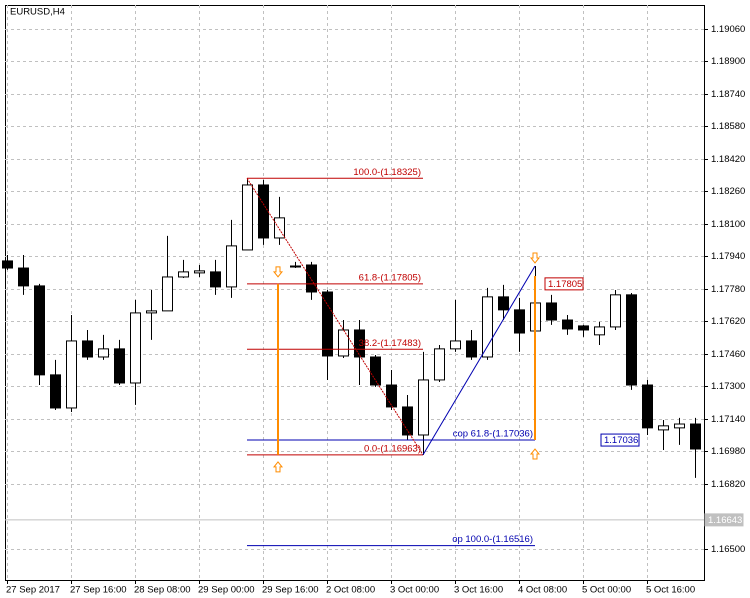  Describe the element at coordinates (392, 448) in the screenshot. I see `level-label: 0.0-(1.16963)` at that location.